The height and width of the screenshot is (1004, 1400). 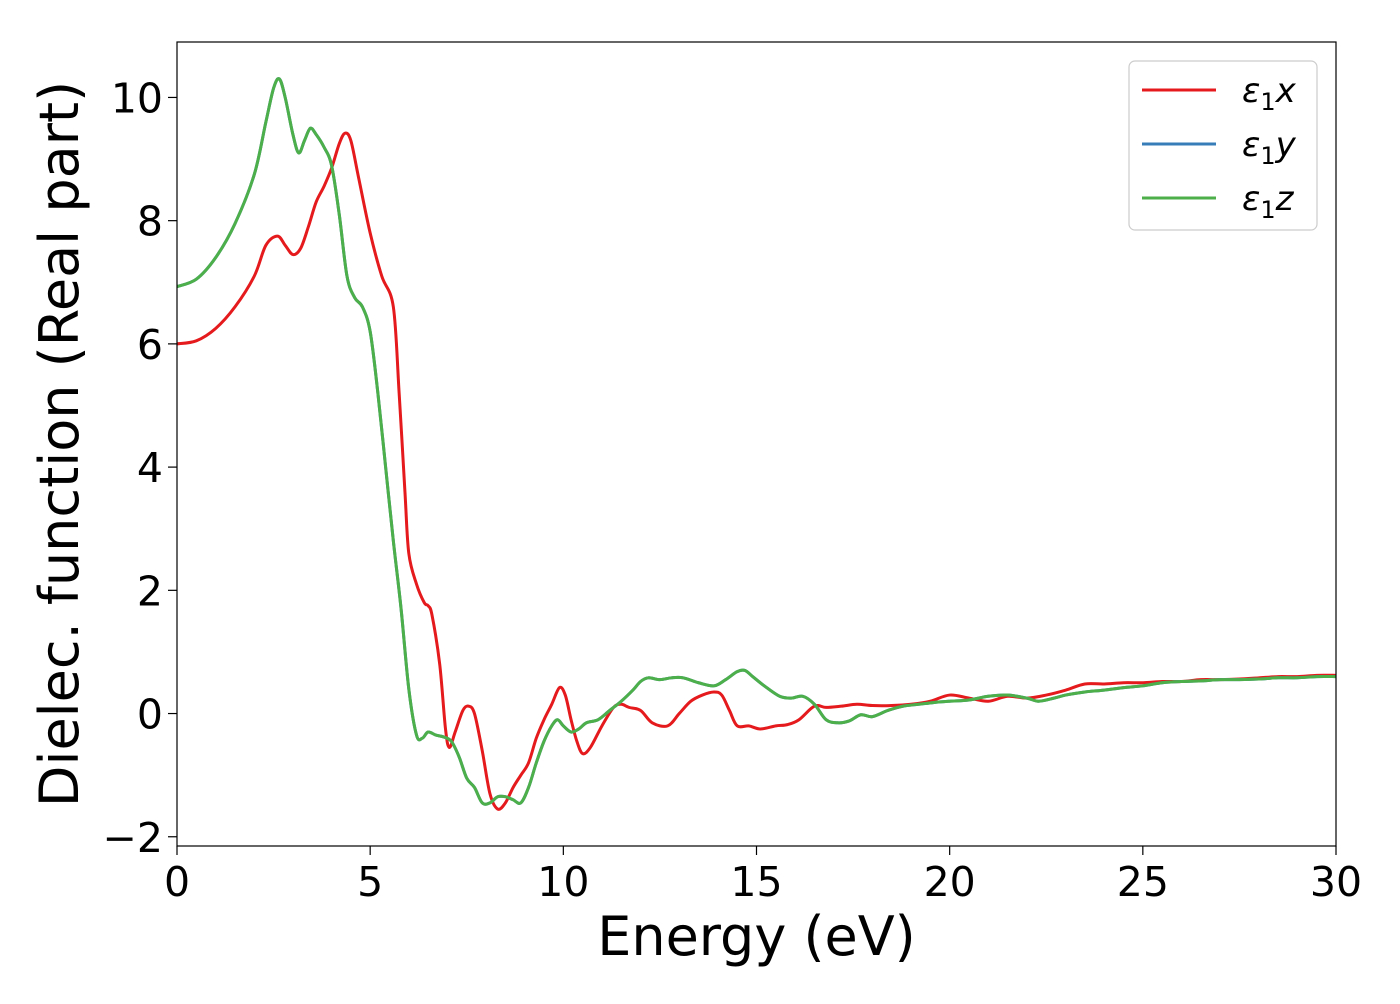 I want to click on x-axis-title: Energy (eV), so click(x=756, y=936).